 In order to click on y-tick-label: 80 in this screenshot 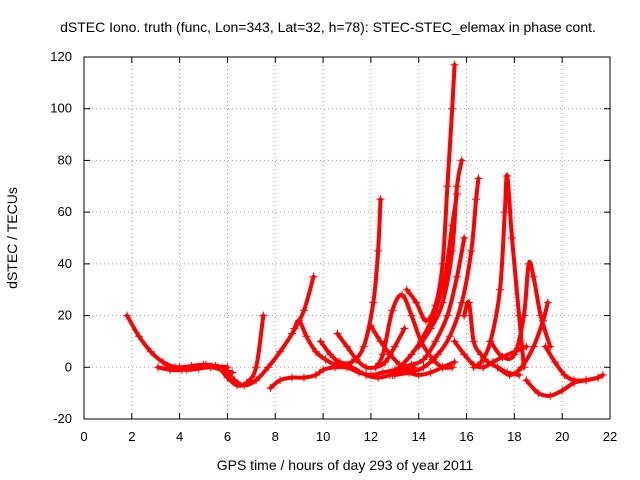, I will do `click(65, 159)`.